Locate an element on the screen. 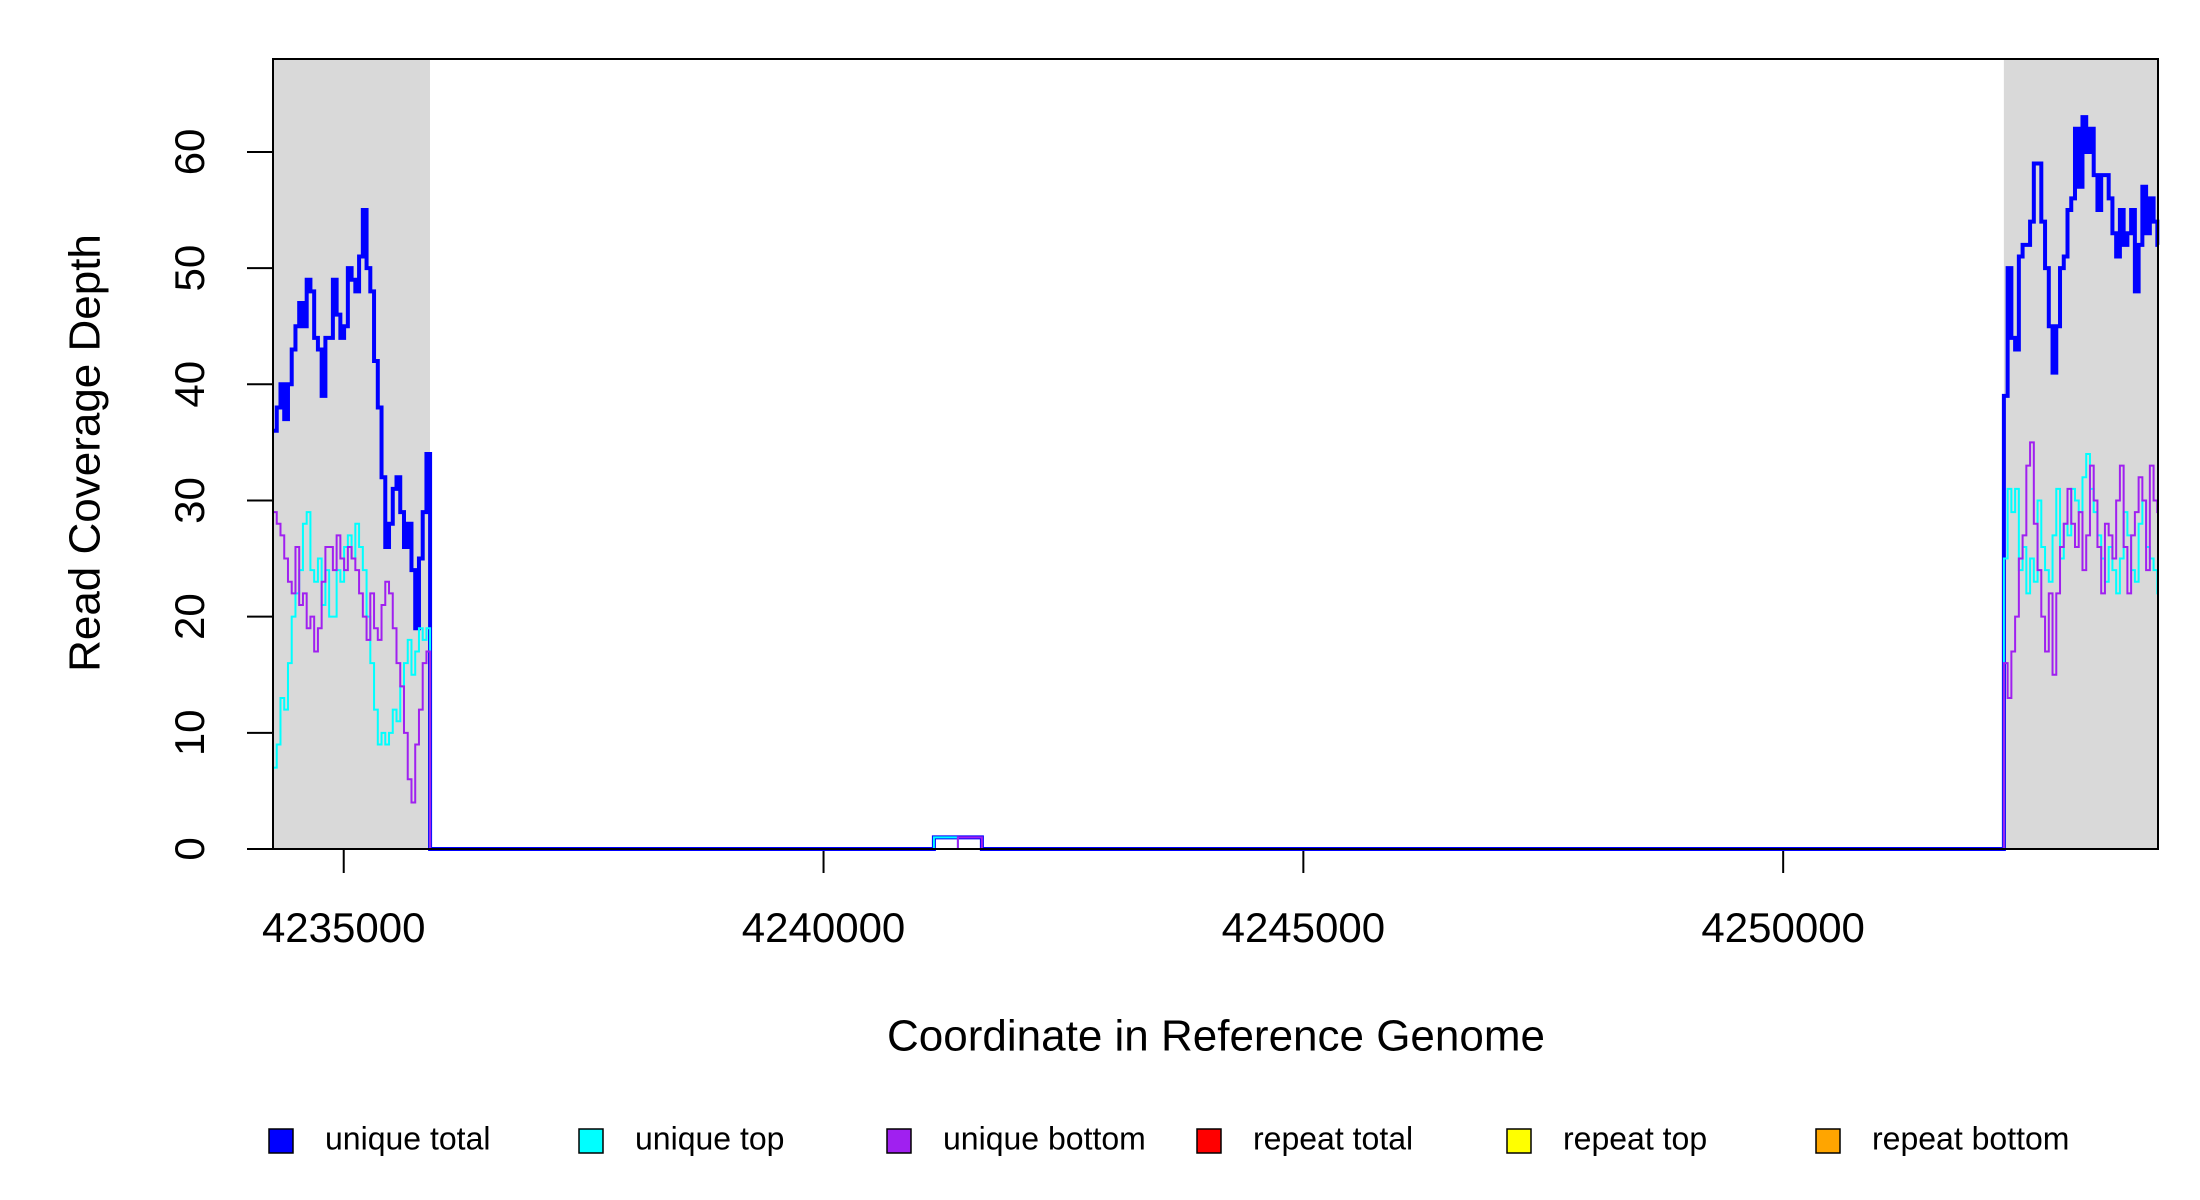 This screenshot has width=2200, height=1200. y-tick-label: 30 is located at coordinates (189, 500).